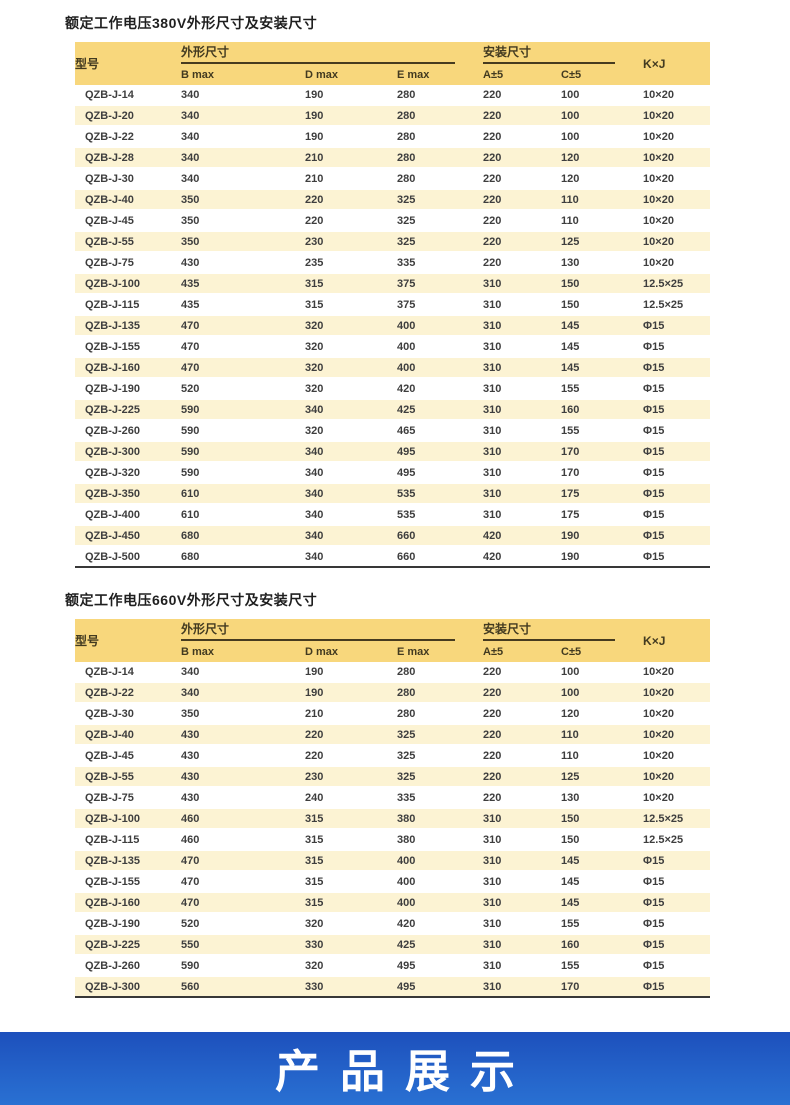  I want to click on model-cell: QZB-J-55, so click(128, 242).